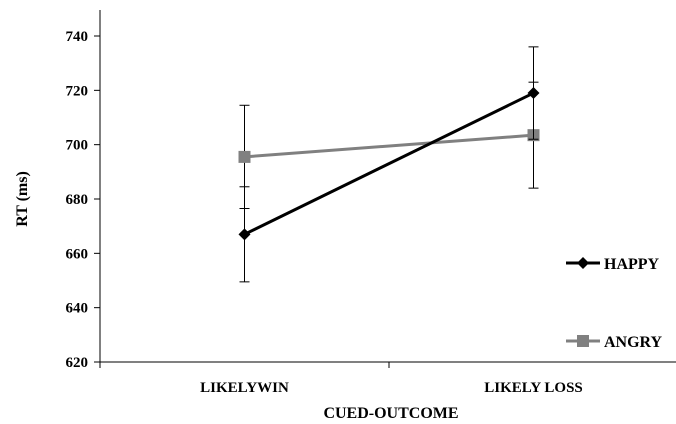 This screenshot has width=676, height=424. What do you see at coordinates (244, 156) in the screenshot?
I see `data-point-square` at bounding box center [244, 156].